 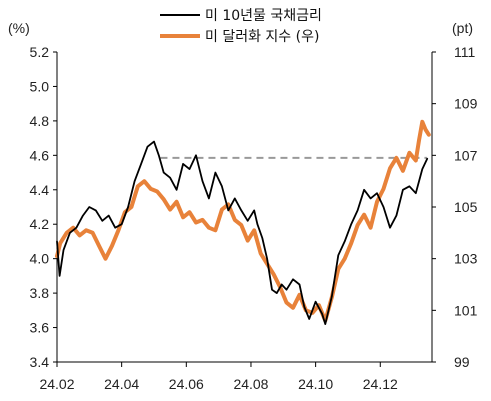 What do you see at coordinates (40, 328) in the screenshot?
I see `left-axis-tick-label: 3.6` at bounding box center [40, 328].